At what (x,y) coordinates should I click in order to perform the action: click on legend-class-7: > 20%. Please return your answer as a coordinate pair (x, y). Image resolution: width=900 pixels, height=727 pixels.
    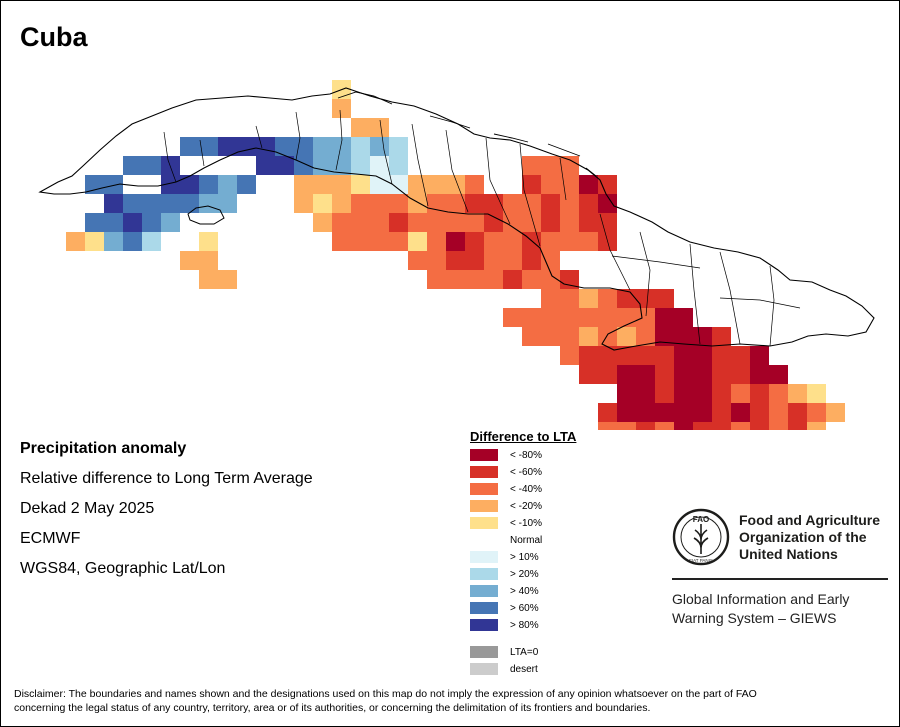
    Looking at the image, I should click on (523, 575).